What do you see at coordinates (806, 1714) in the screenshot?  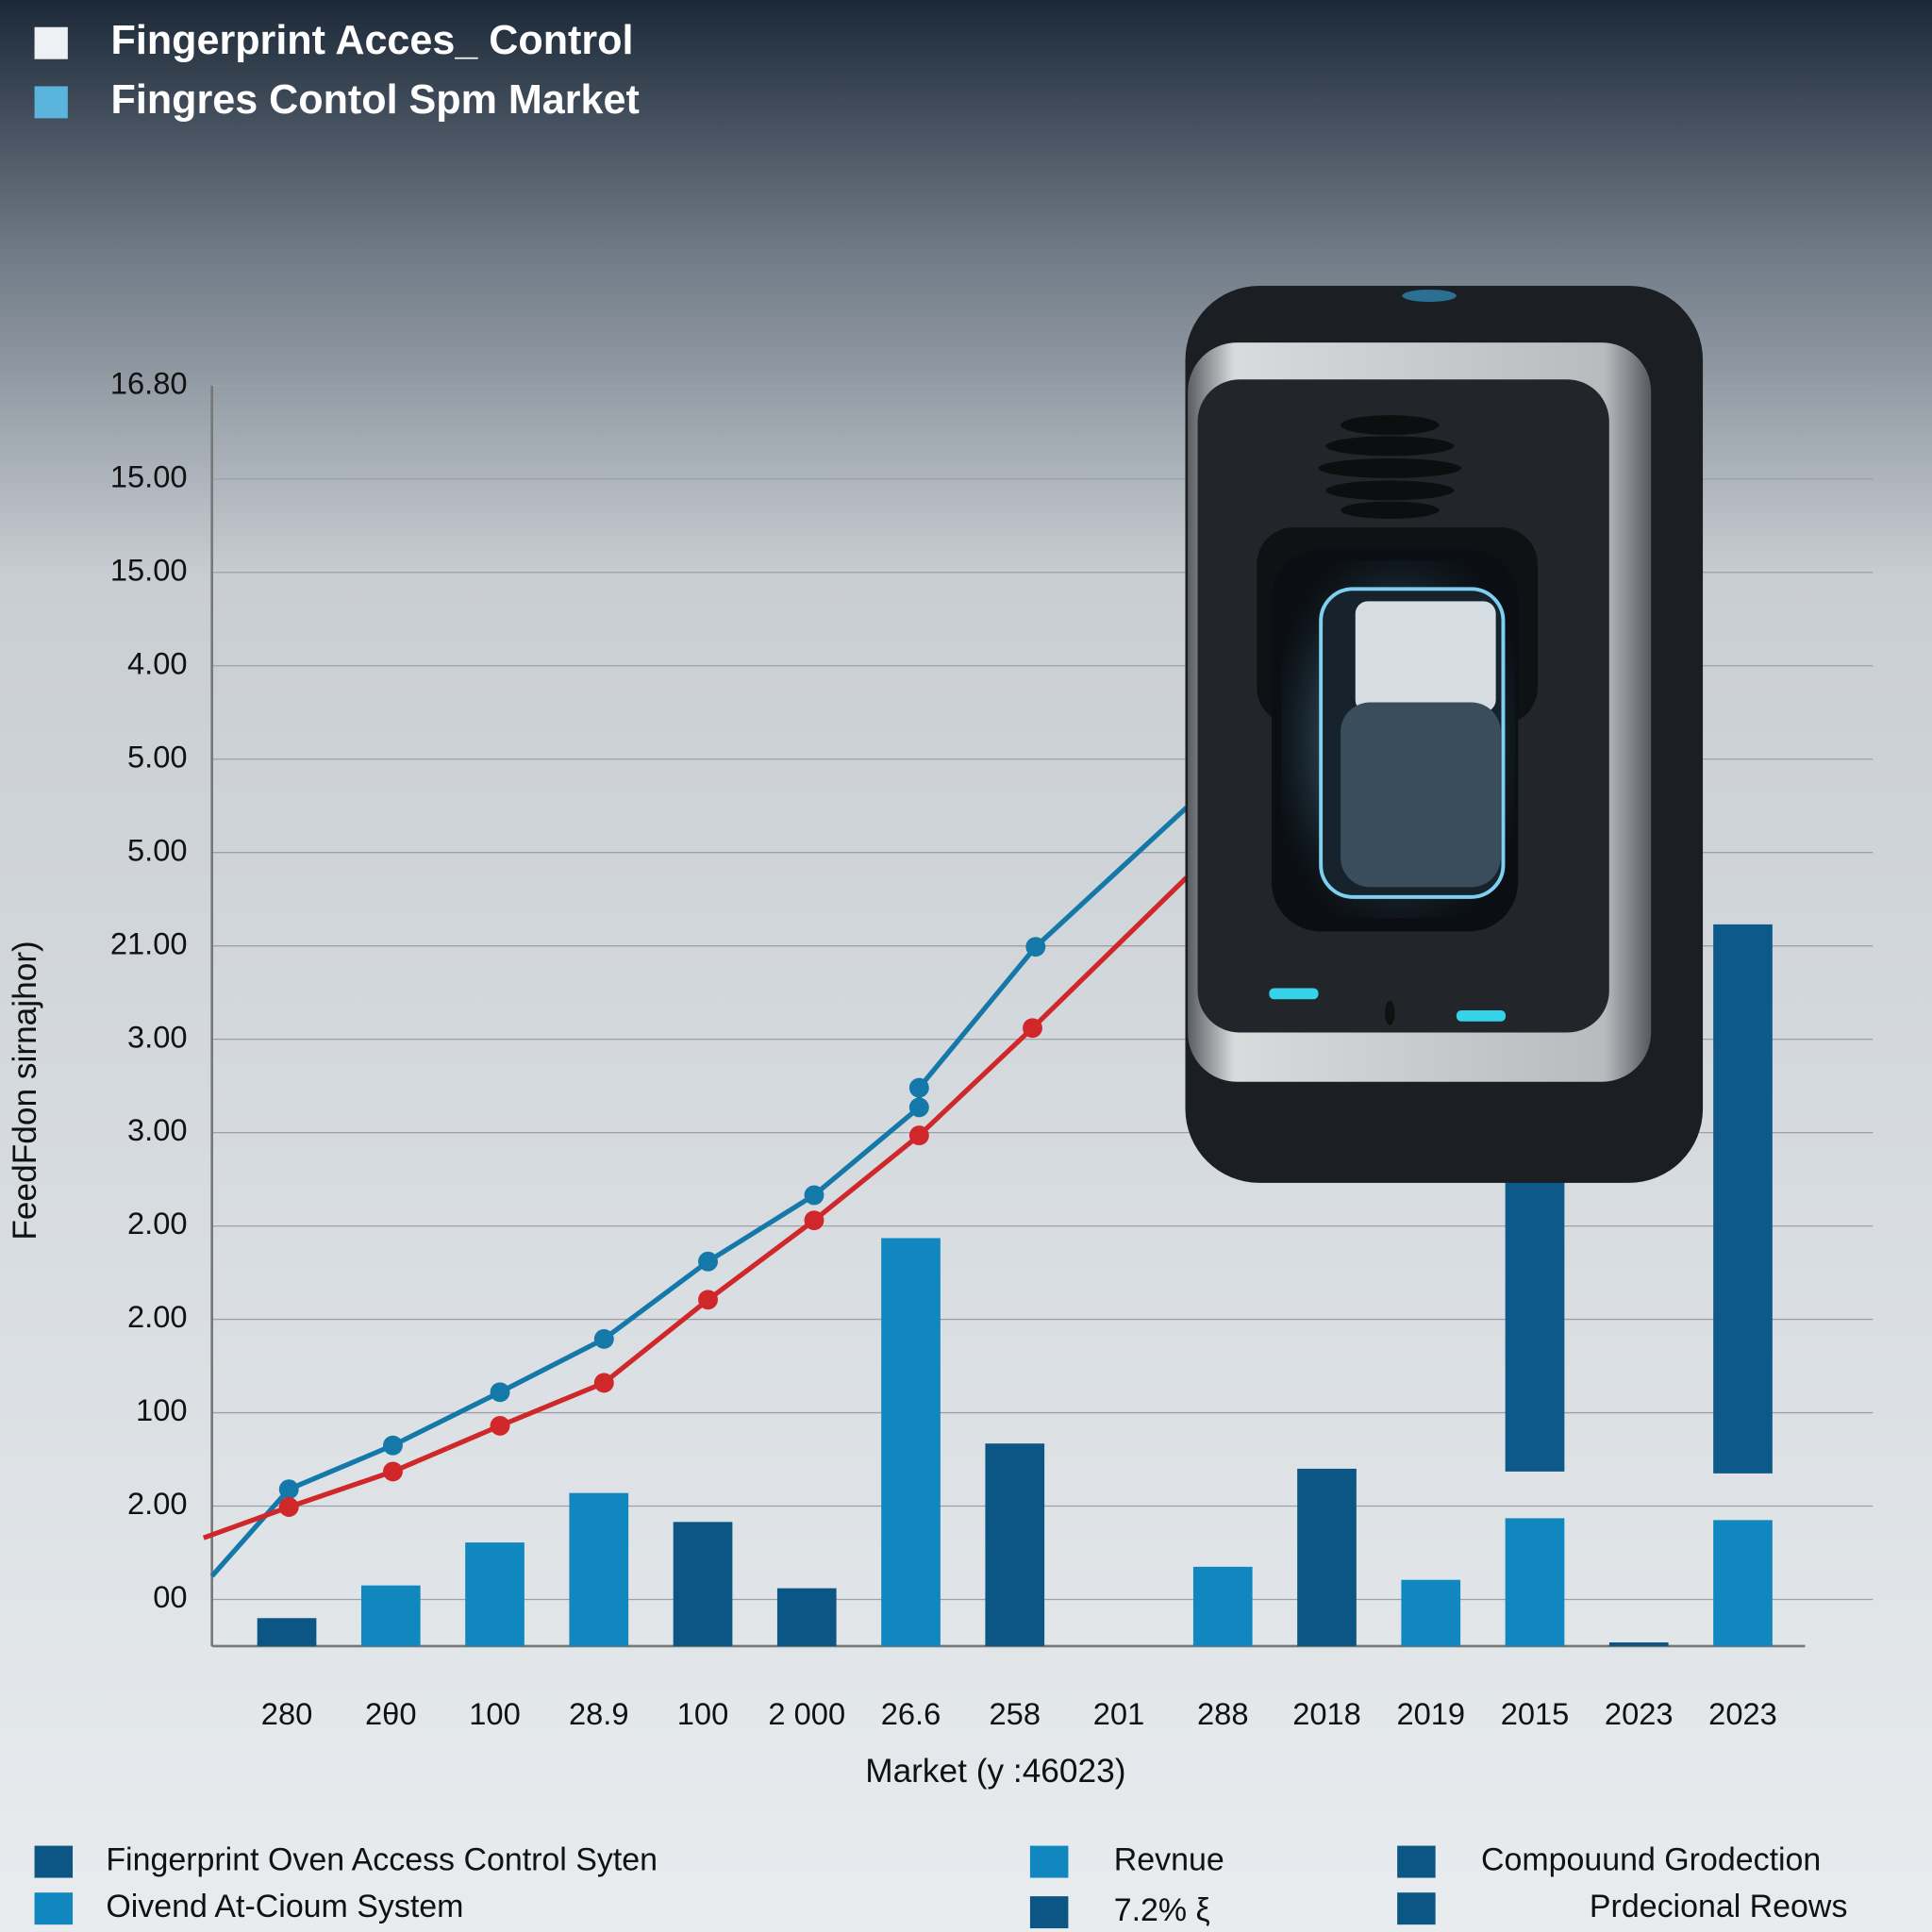 I see `x-tick-label: 2 000` at bounding box center [806, 1714].